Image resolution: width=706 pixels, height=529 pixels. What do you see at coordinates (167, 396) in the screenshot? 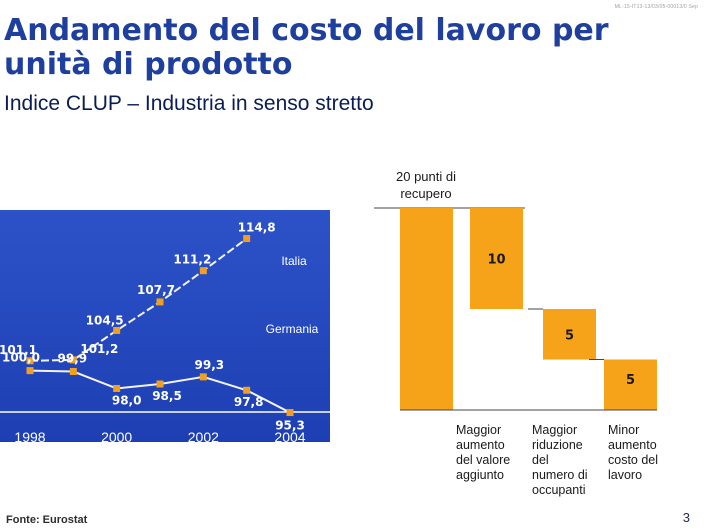
I see `data-label-germania-3: 98,5` at bounding box center [167, 396].